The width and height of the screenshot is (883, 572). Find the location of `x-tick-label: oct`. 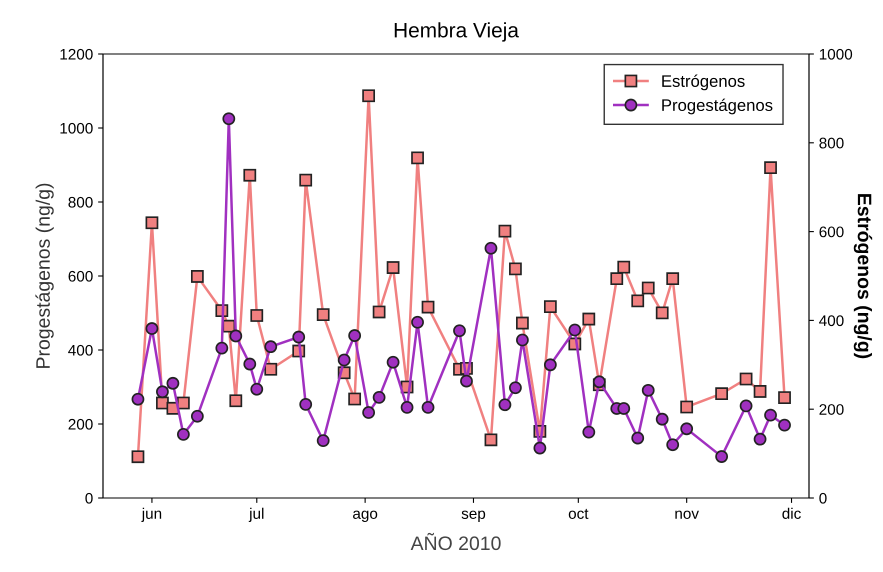

x-tick-label: oct is located at coordinates (578, 513).